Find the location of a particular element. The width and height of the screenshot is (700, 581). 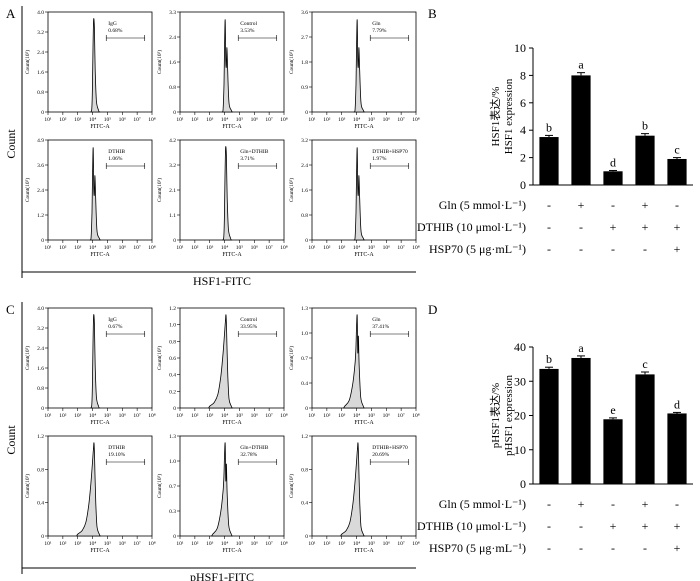

histogram-y-tick-label: 1.0 is located at coordinates (172, 326).